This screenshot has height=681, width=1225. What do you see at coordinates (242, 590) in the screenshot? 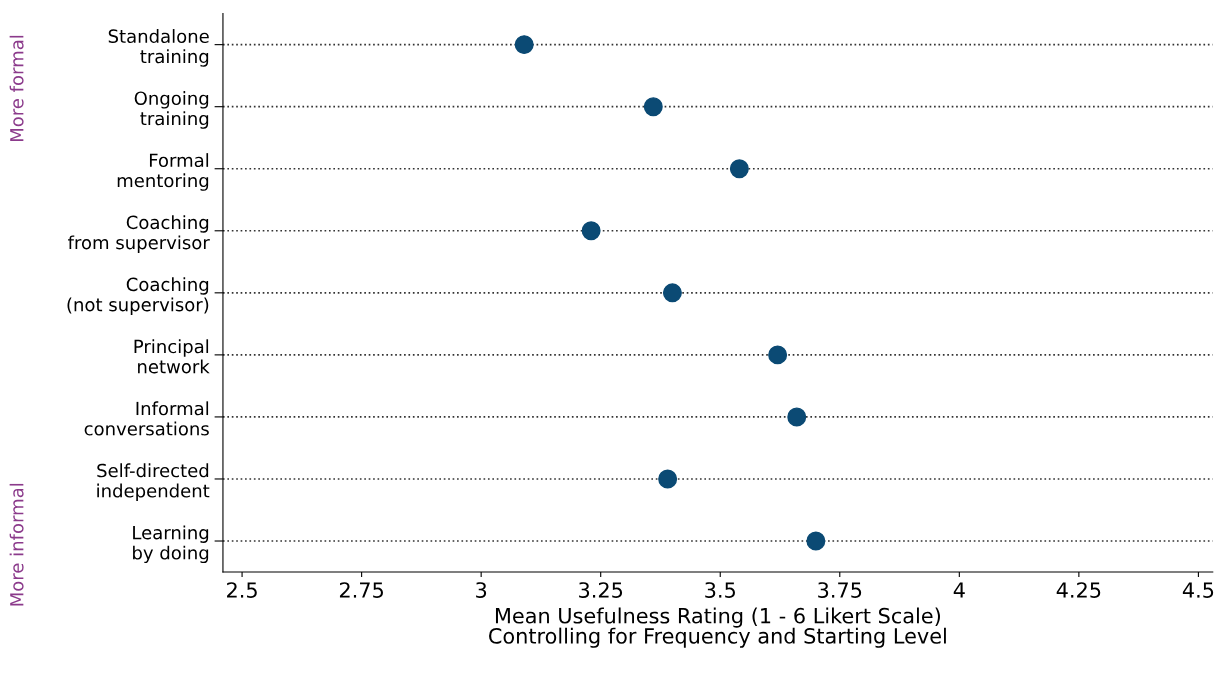
I see `x-tick-label: 2.5` at bounding box center [242, 590].